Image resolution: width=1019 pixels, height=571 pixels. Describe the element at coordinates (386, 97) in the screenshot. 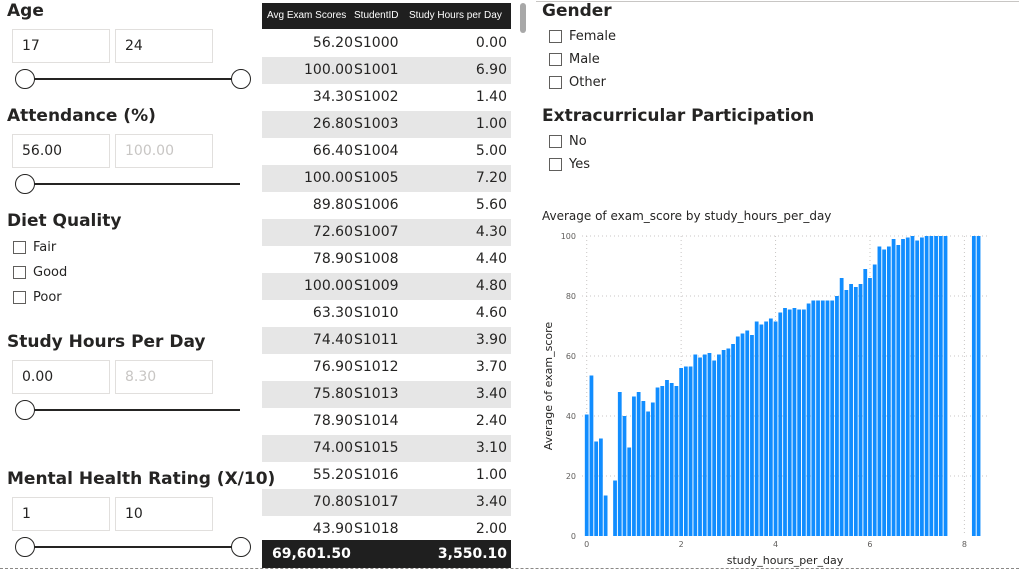

I see `table-row: 34.30 S1002 1.40` at that location.